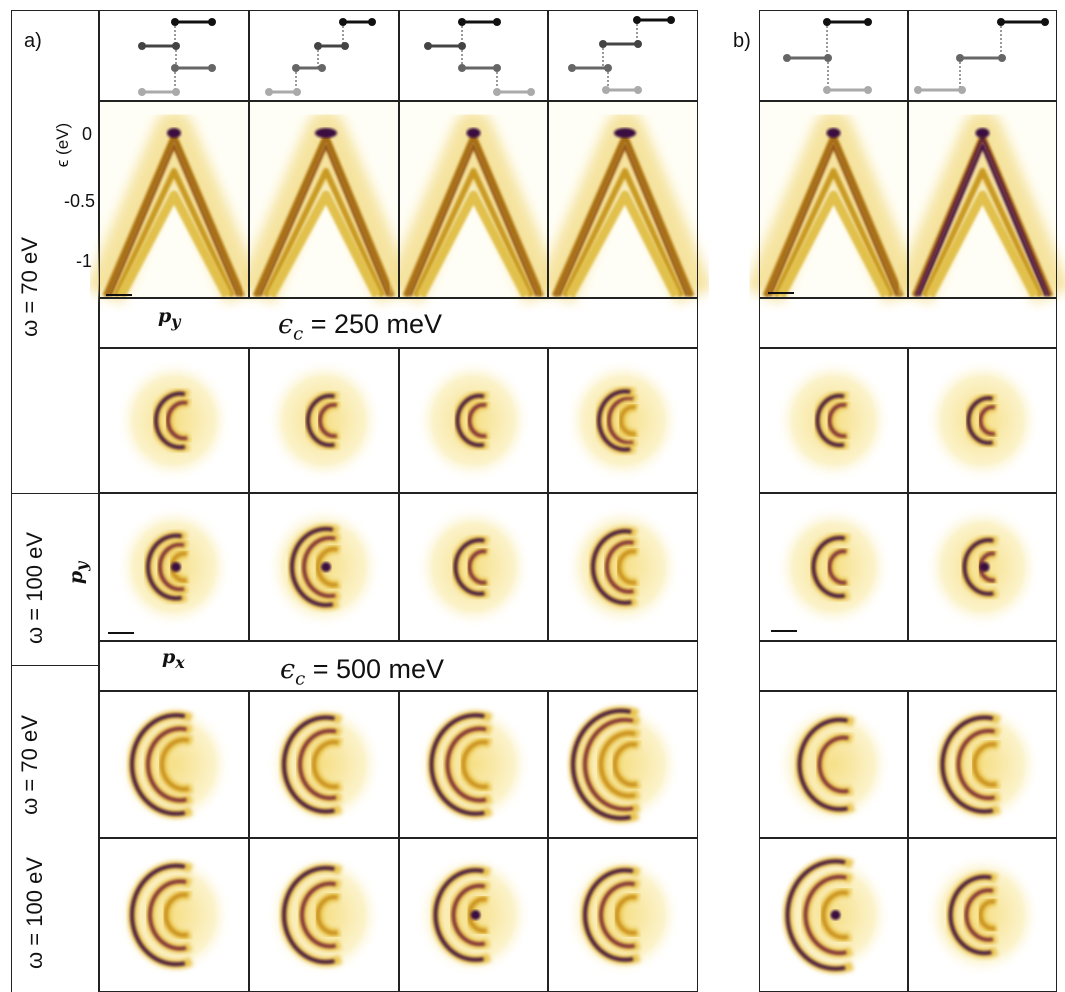 The height and width of the screenshot is (992, 1065). Describe the element at coordinates (86, 134) in the screenshot. I see `energy-tick-0: 0` at that location.